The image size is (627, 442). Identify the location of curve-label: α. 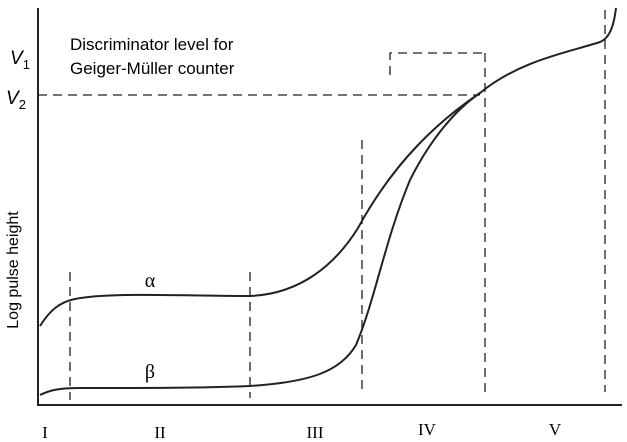
(150, 281).